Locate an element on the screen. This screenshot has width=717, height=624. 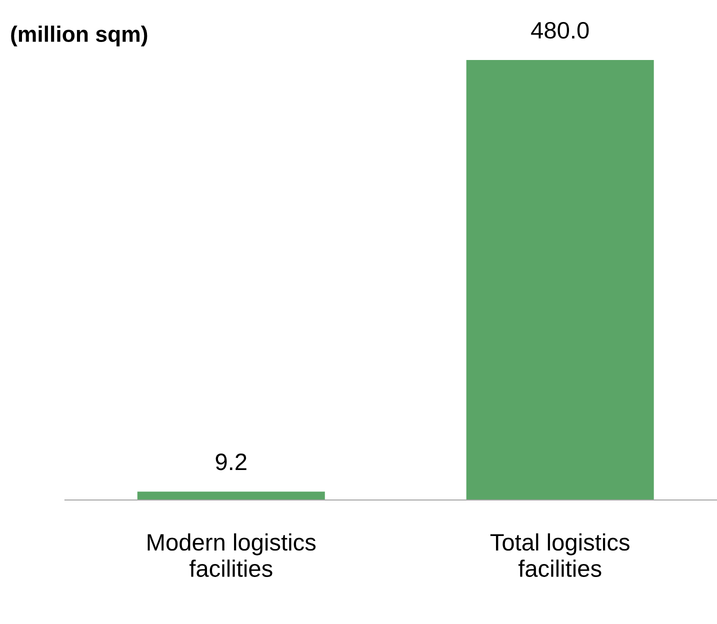
x-tick-label: Total logistics facilities is located at coordinates (560, 555).